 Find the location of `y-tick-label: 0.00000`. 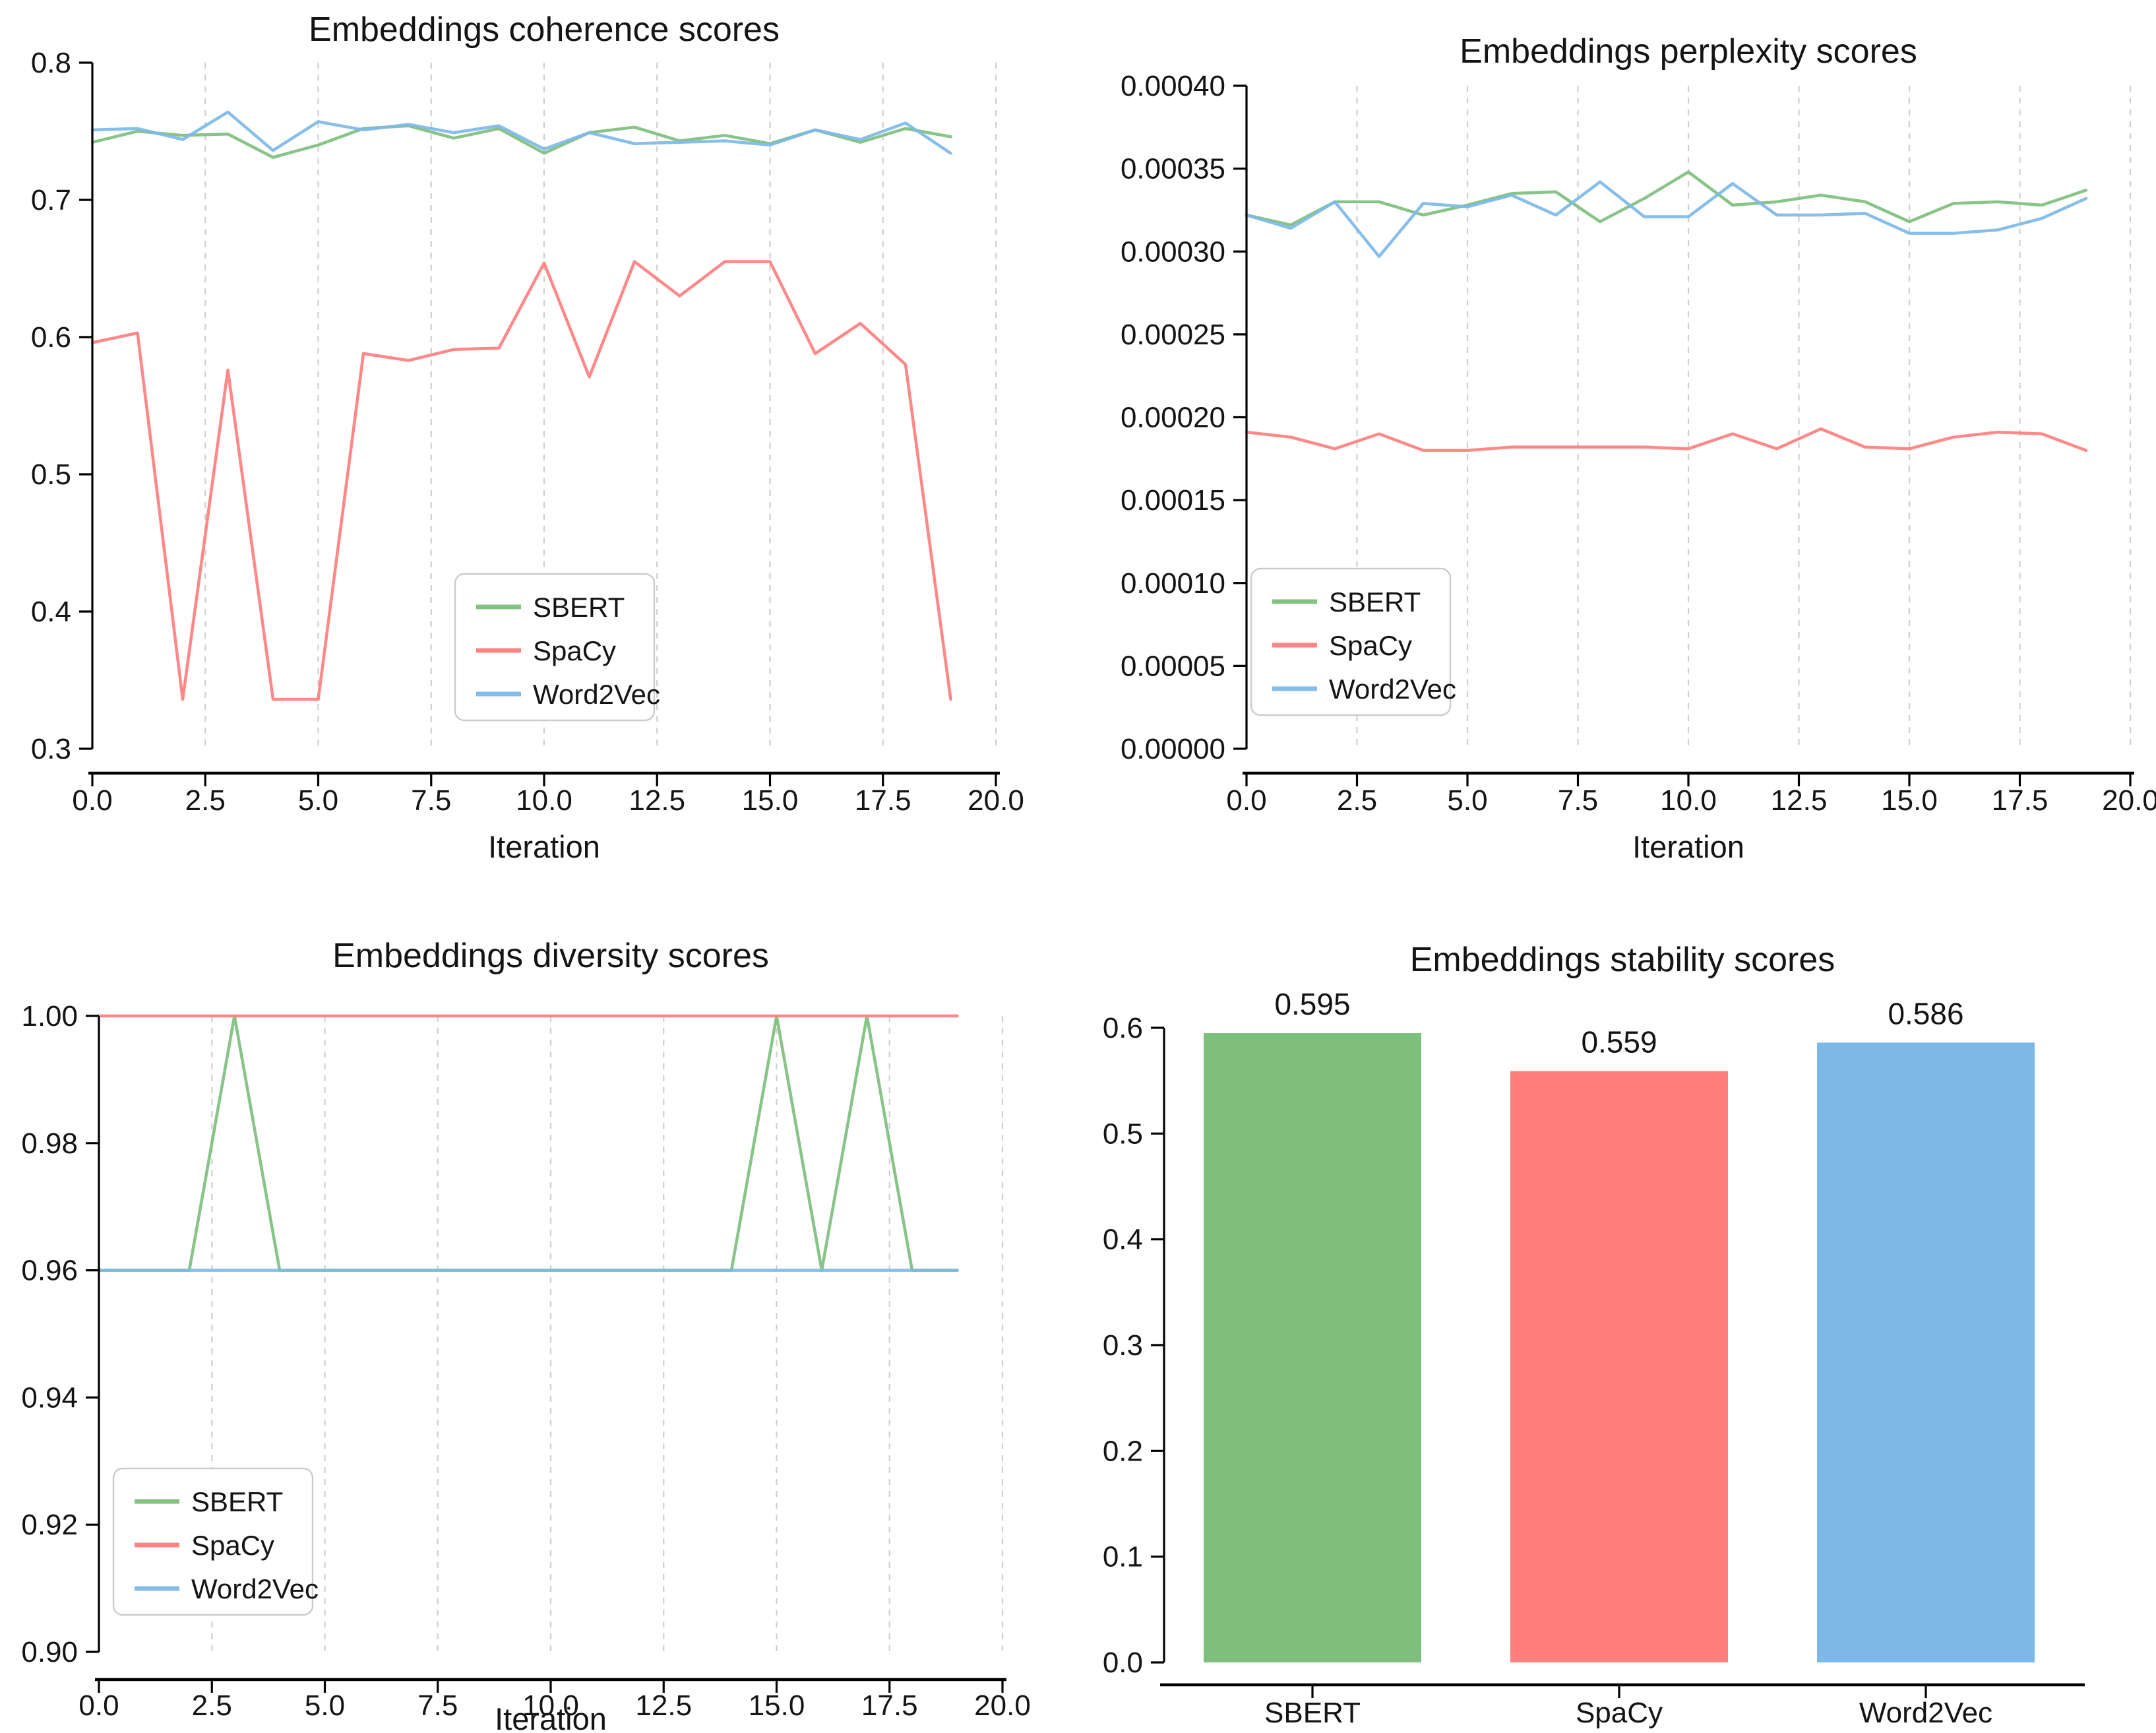

y-tick-label: 0.00000 is located at coordinates (1173, 749).